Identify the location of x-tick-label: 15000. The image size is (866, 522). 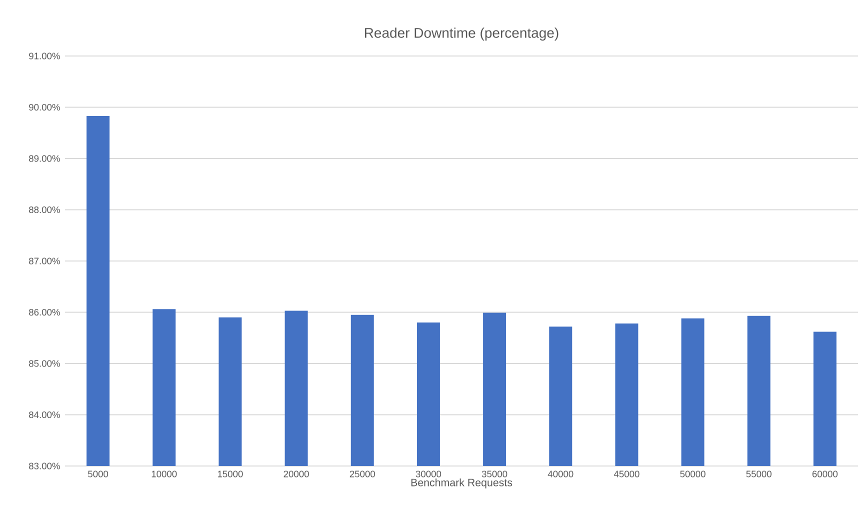
(230, 474).